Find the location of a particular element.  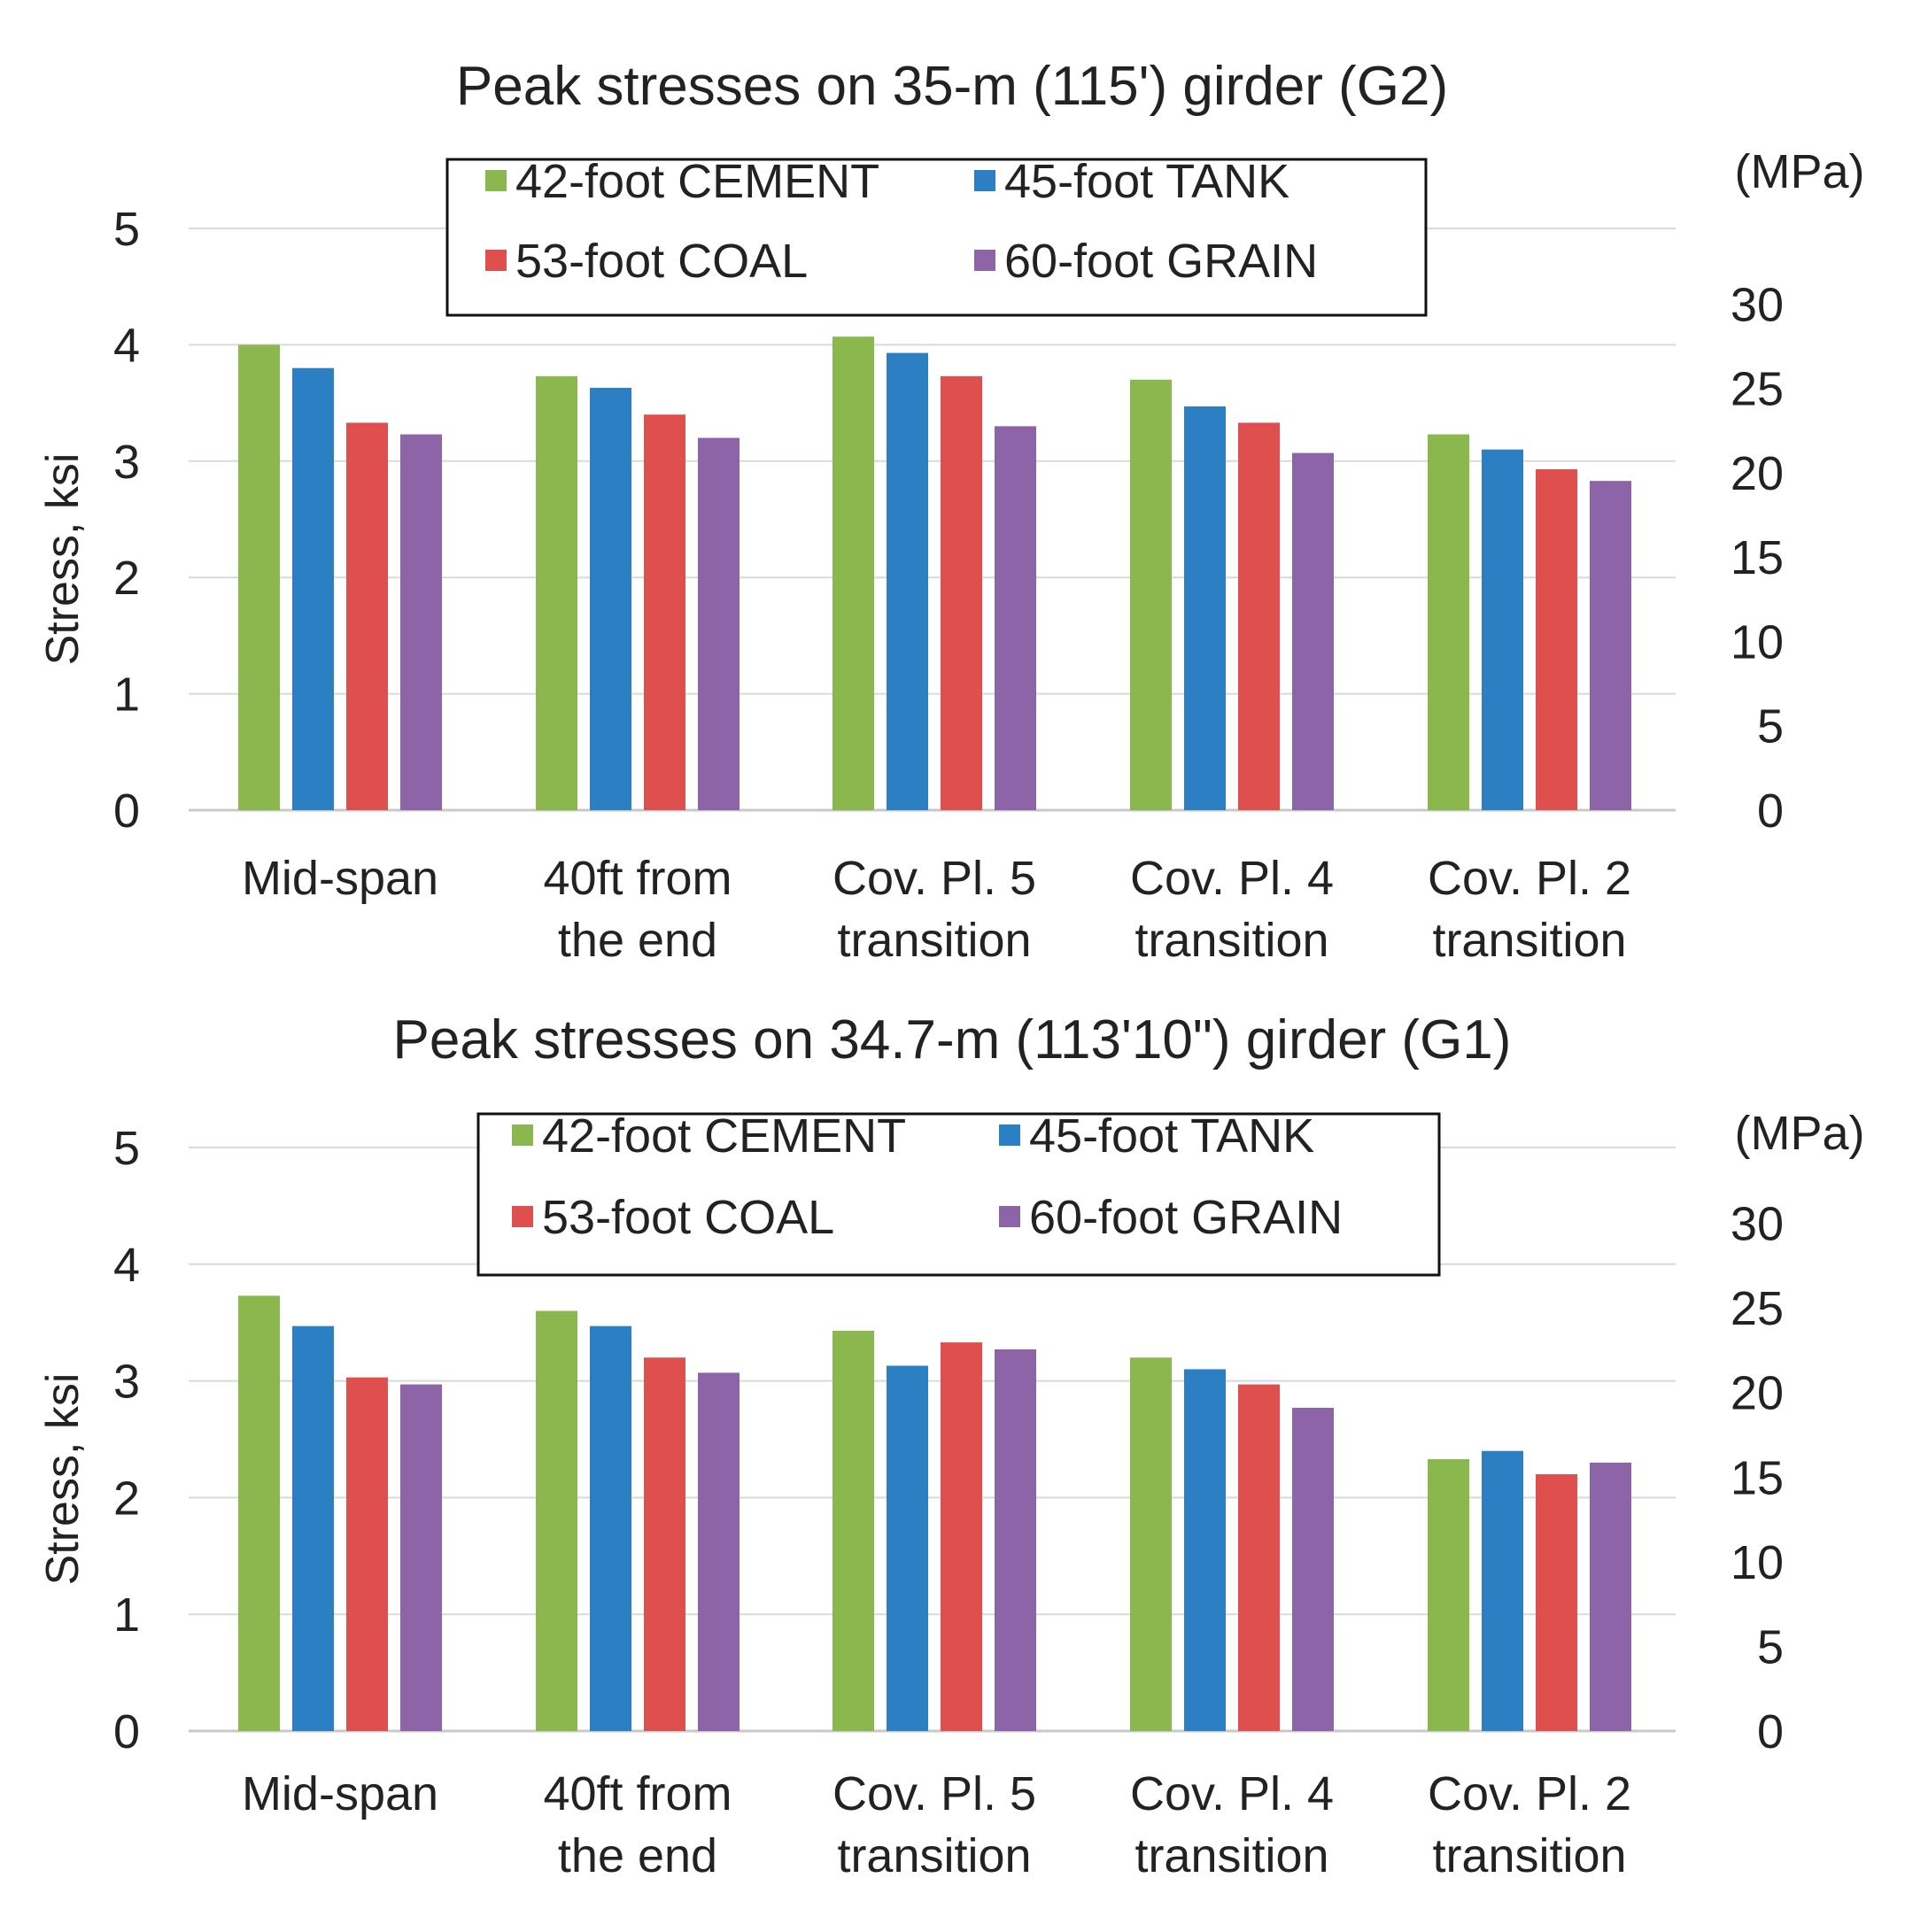

chart-title: Peak stresses on 35-m (115') girder (G2) is located at coordinates (952, 86).